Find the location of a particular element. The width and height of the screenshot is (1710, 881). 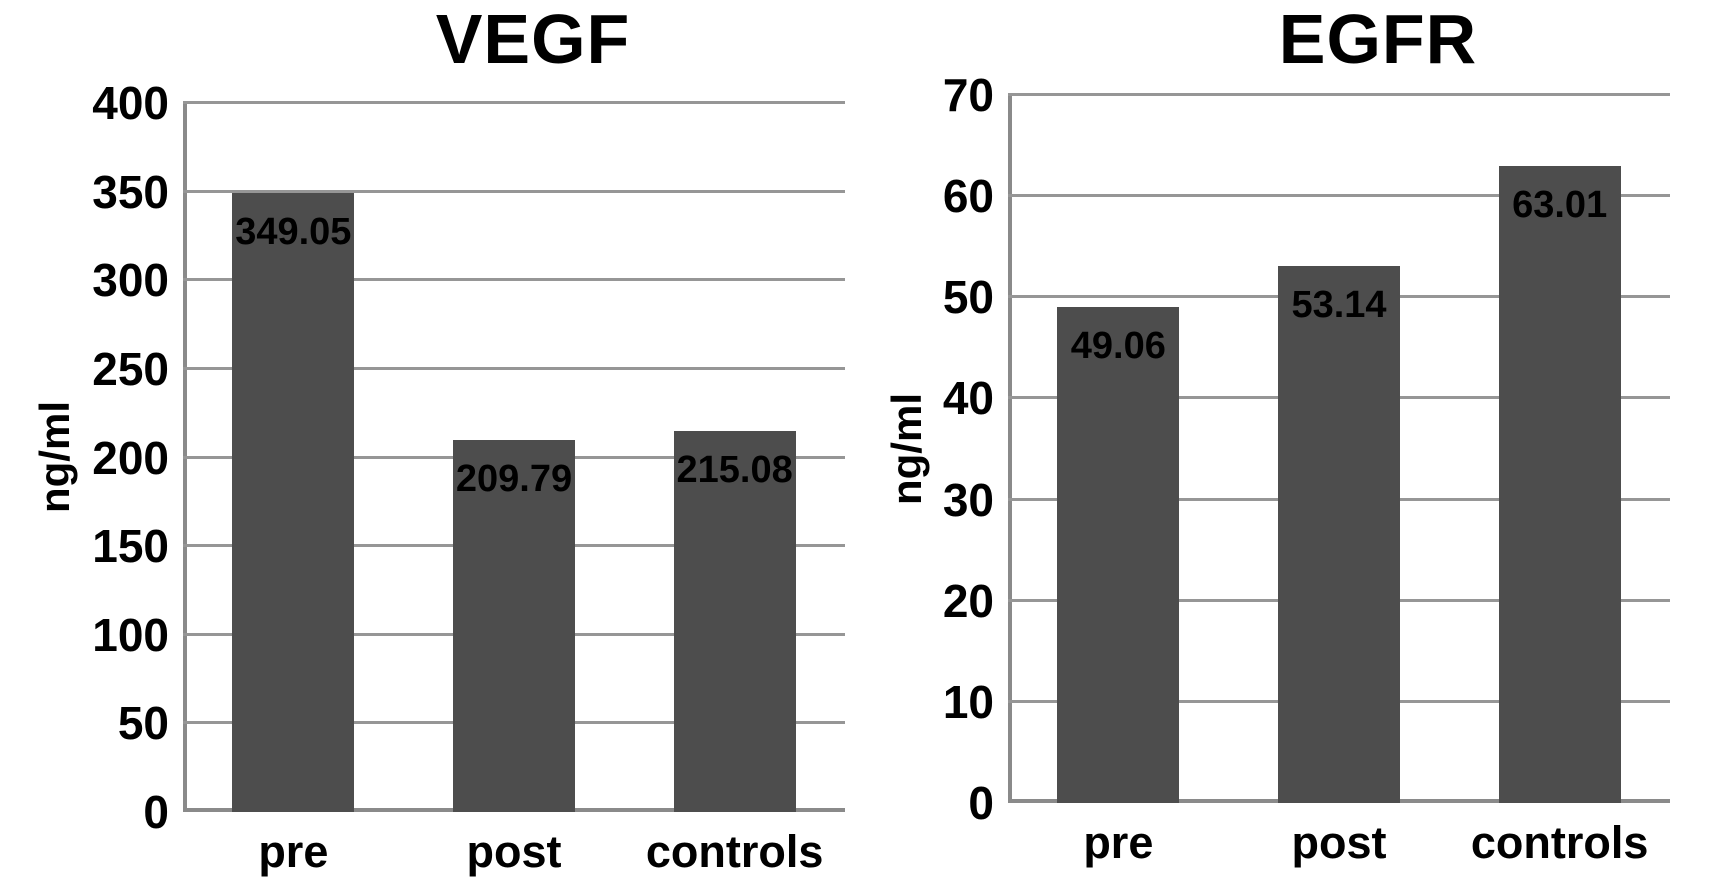

y-tick-label: 70 is located at coordinates (968, 95).